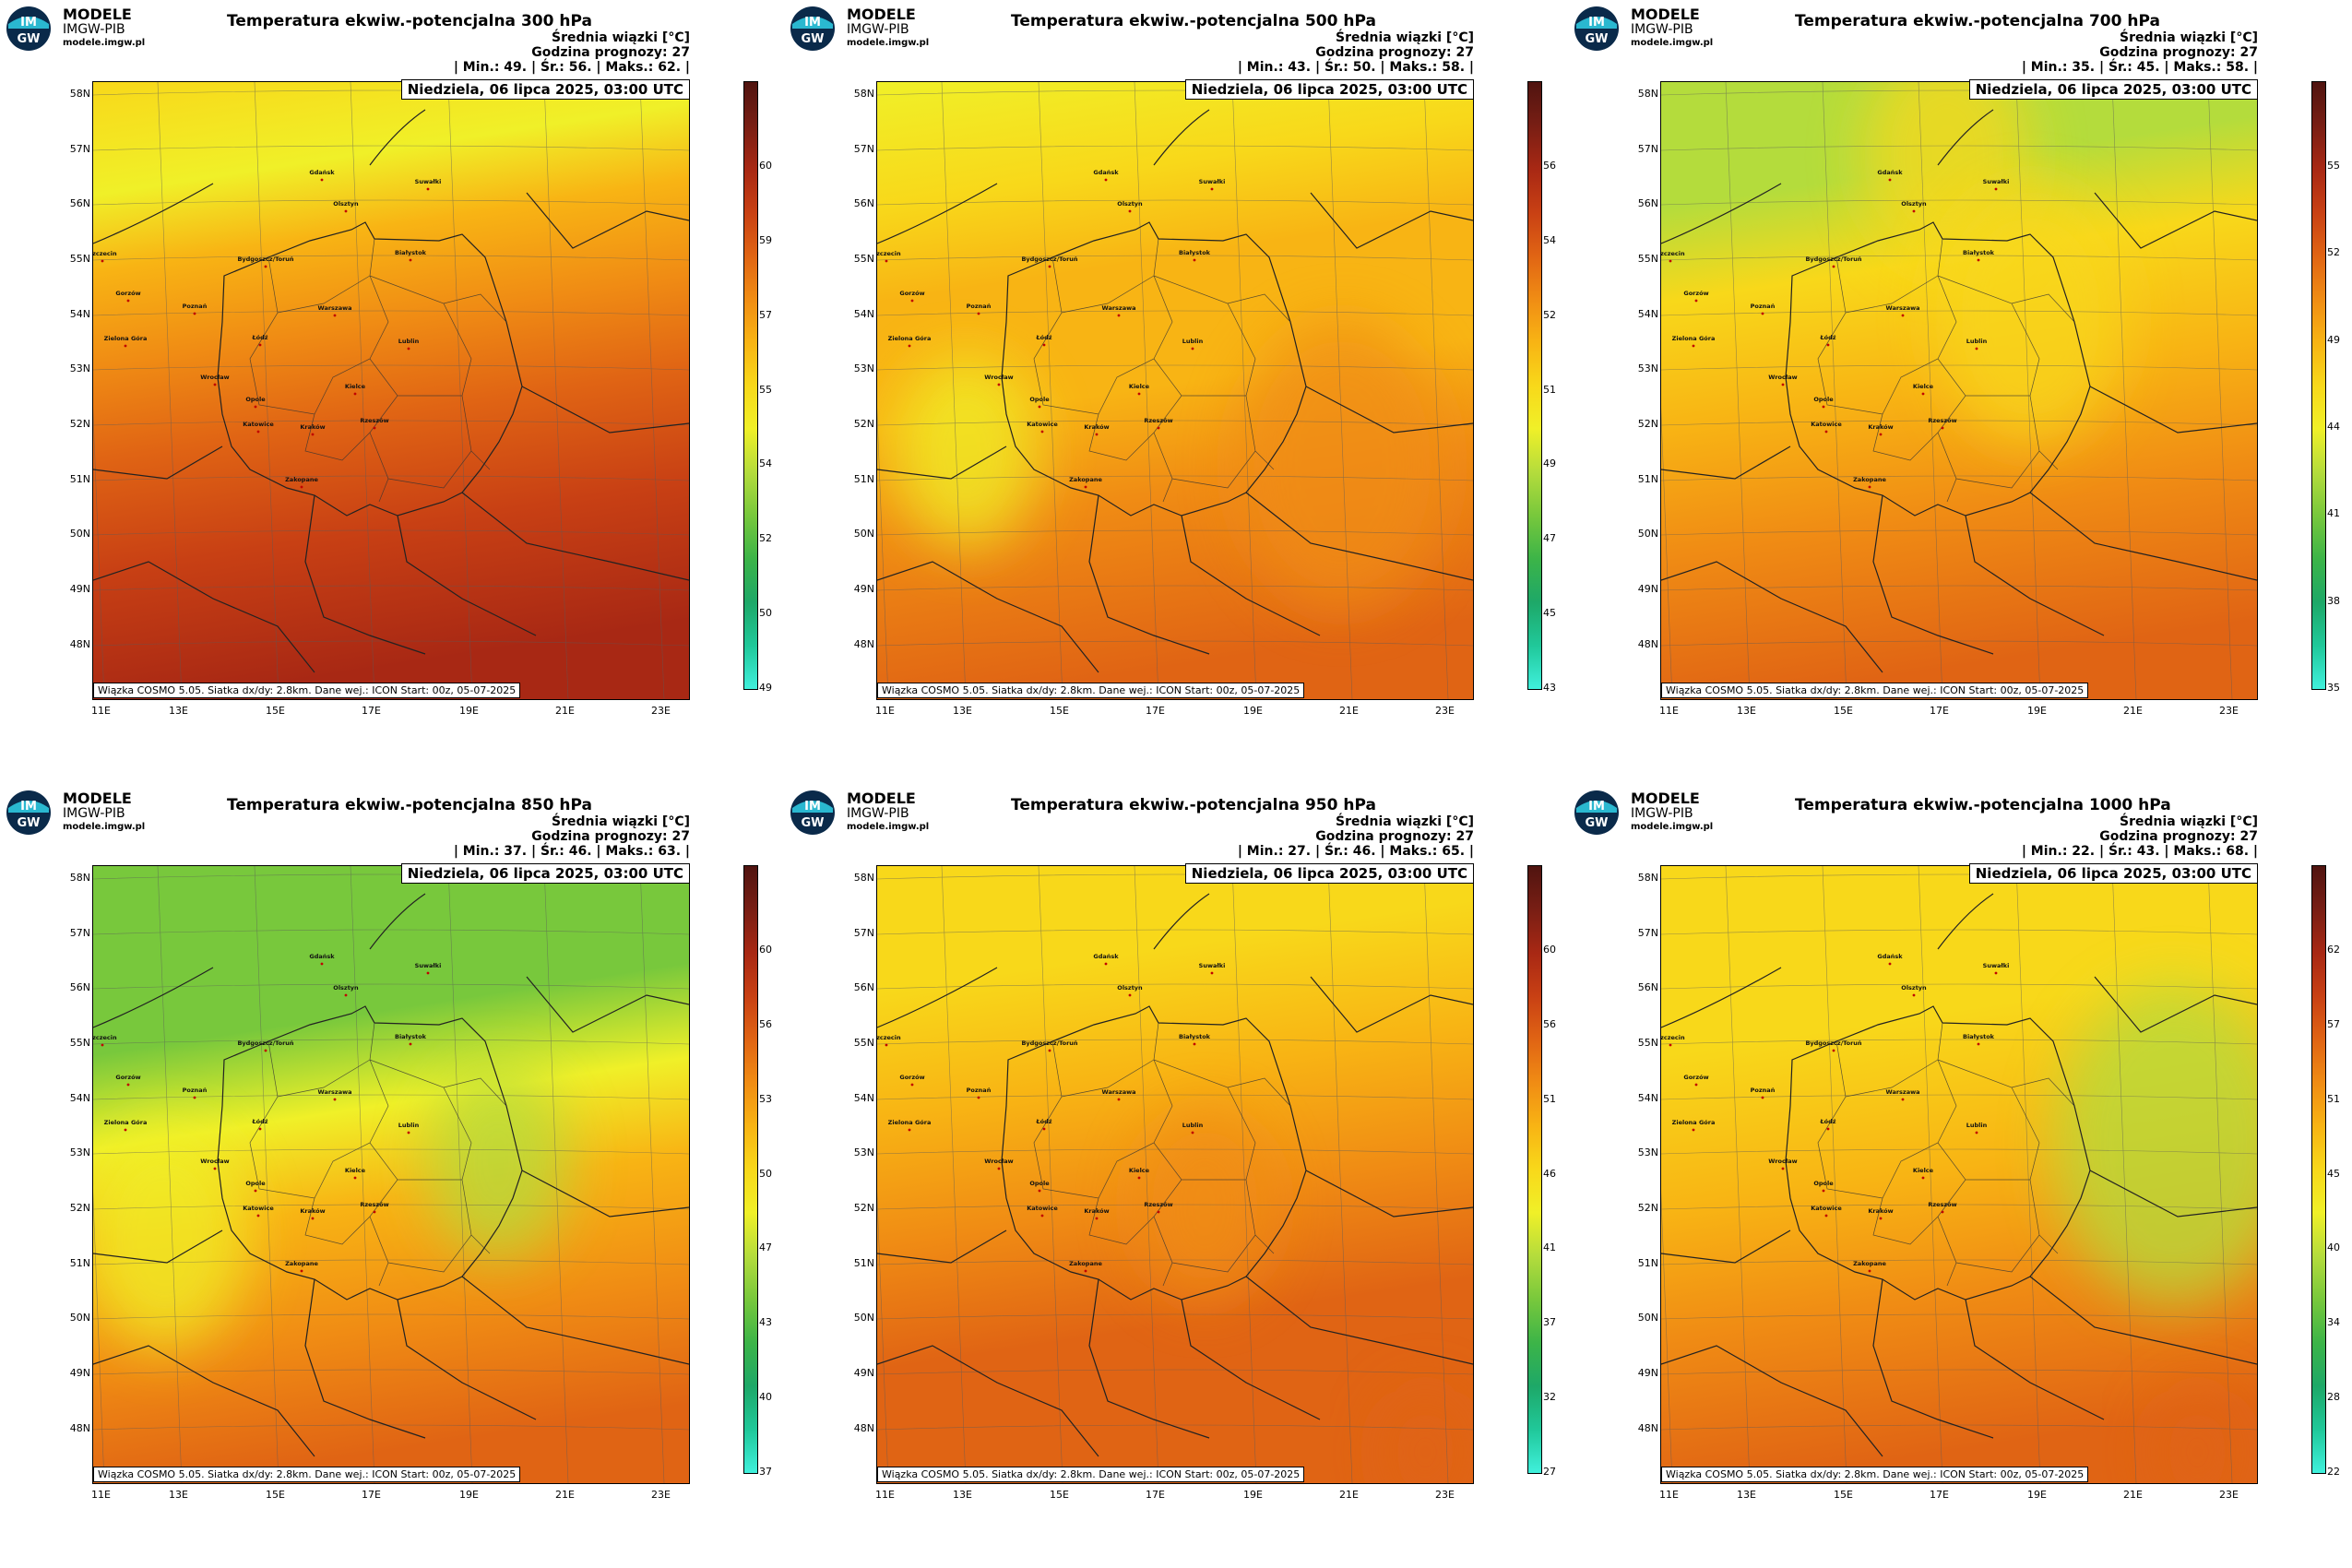 The height and width of the screenshot is (1568, 2352). What do you see at coordinates (265, 259) in the screenshot?
I see `city-label: Bydgoszcz/Toruń` at bounding box center [265, 259].